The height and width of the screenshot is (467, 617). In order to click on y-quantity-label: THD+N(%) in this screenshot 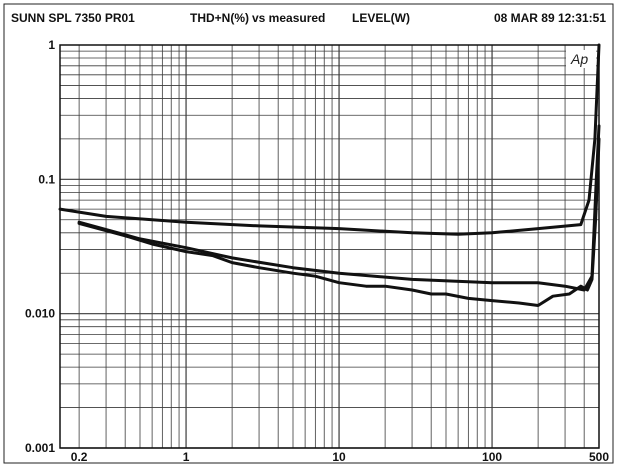, I will do `click(219, 18)`.